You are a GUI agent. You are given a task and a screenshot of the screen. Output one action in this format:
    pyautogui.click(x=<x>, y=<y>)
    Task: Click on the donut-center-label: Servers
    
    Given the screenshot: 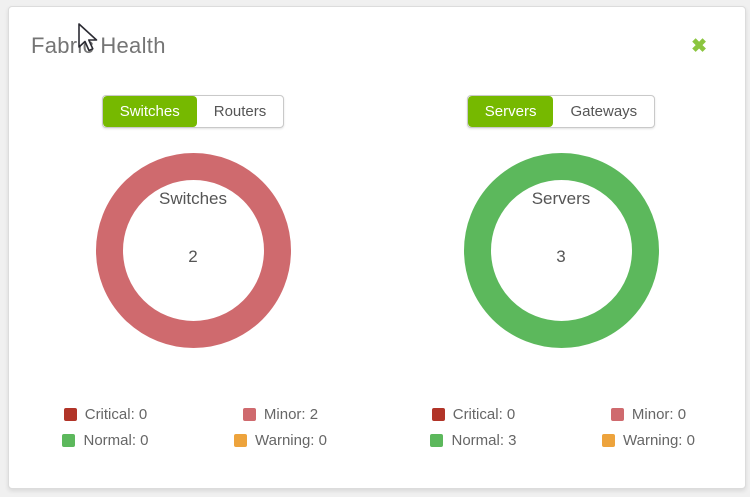 What is the action you would take?
    pyautogui.click(x=561, y=198)
    